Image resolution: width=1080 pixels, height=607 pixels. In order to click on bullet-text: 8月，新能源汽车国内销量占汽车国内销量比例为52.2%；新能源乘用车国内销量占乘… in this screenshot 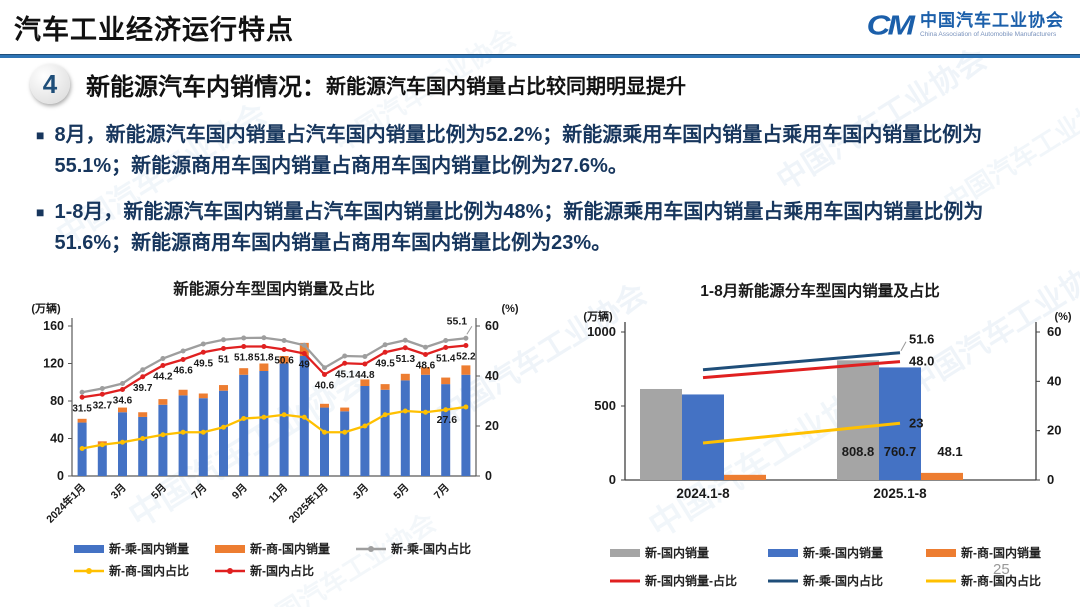, I will do `click(518, 150)`.